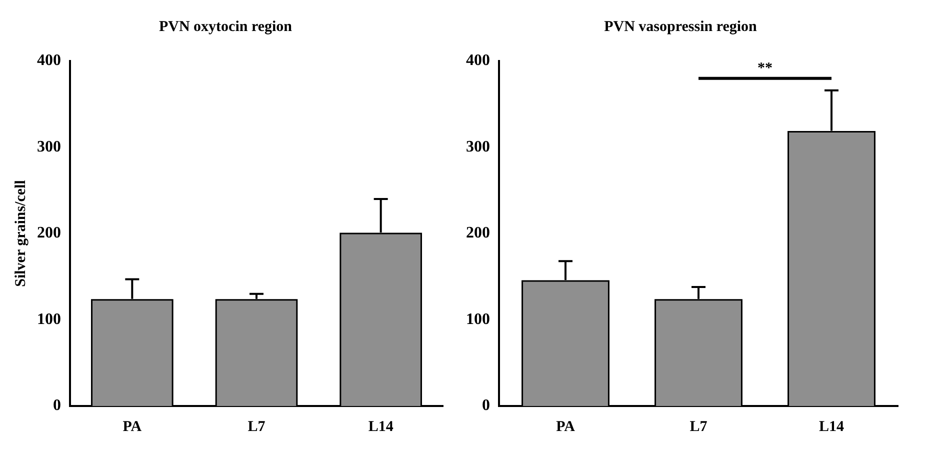 The height and width of the screenshot is (460, 930). Describe the element at coordinates (20, 233) in the screenshot. I see `y-axis-title: Silver grains/cell` at that location.